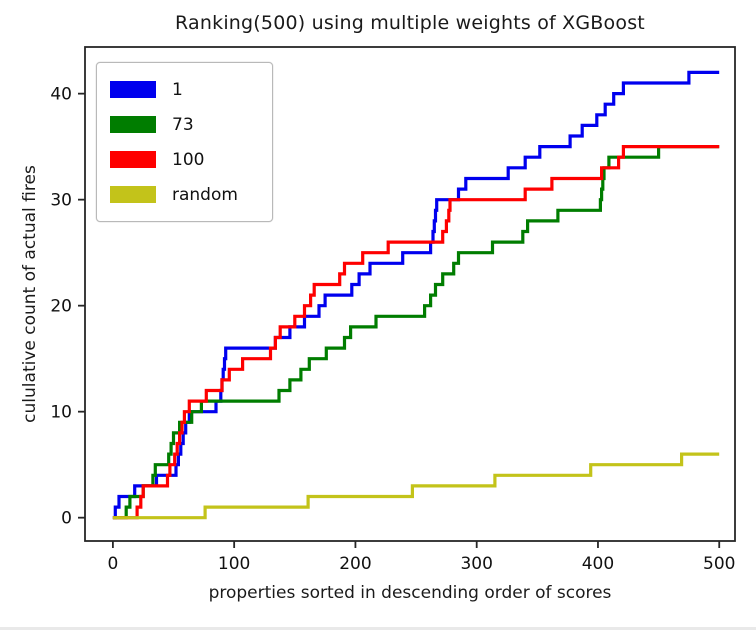 The height and width of the screenshot is (630, 756). I want to click on legend-label: random, so click(205, 194).